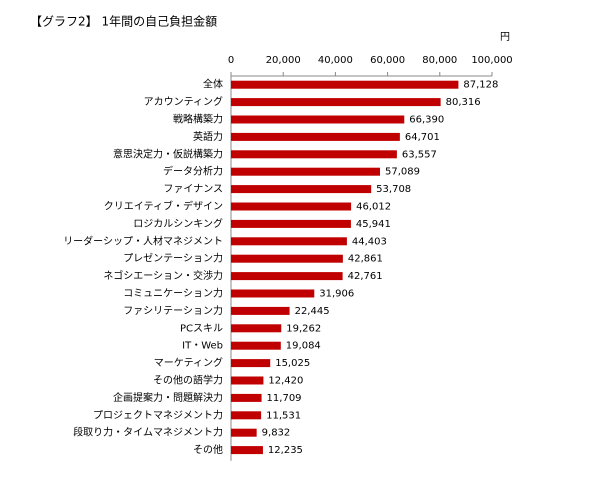 The width and height of the screenshot is (590, 479). What do you see at coordinates (292, 363) in the screenshot?
I see `value-label: 15,025` at bounding box center [292, 363].